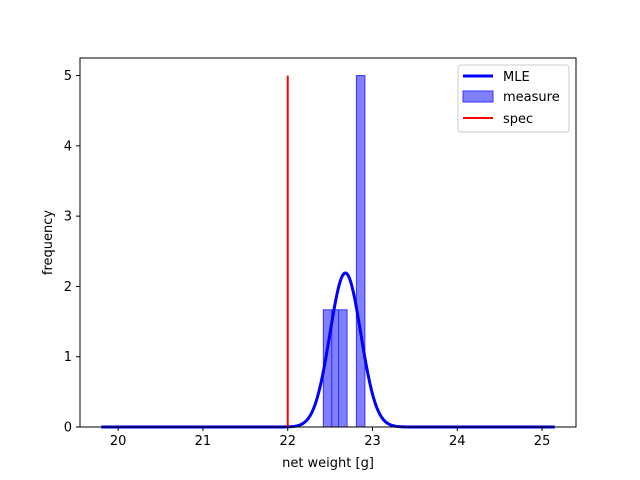 The width and height of the screenshot is (640, 480). I want to click on x-tick-label: 25, so click(542, 441).